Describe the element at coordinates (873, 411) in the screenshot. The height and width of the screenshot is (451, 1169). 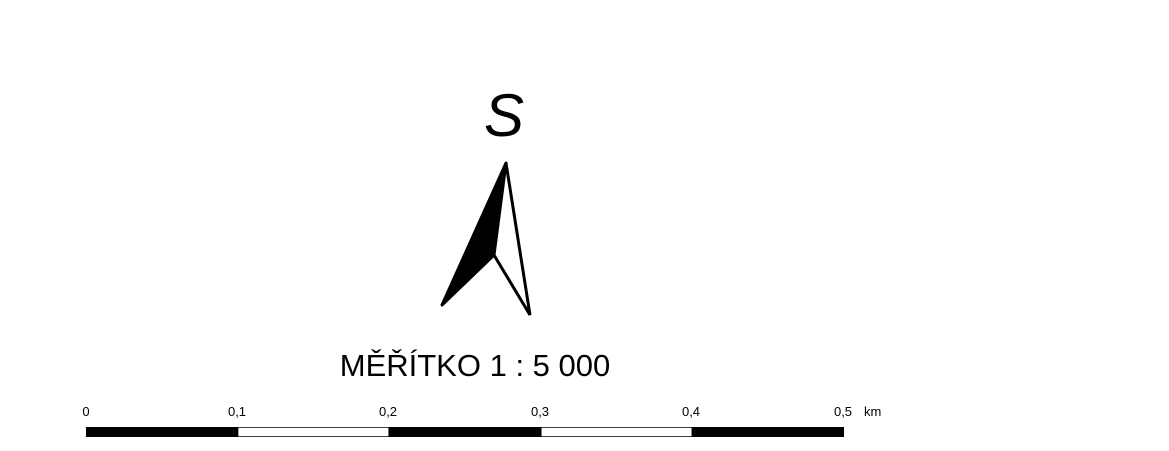
I see `scale-unit-label: km` at that location.